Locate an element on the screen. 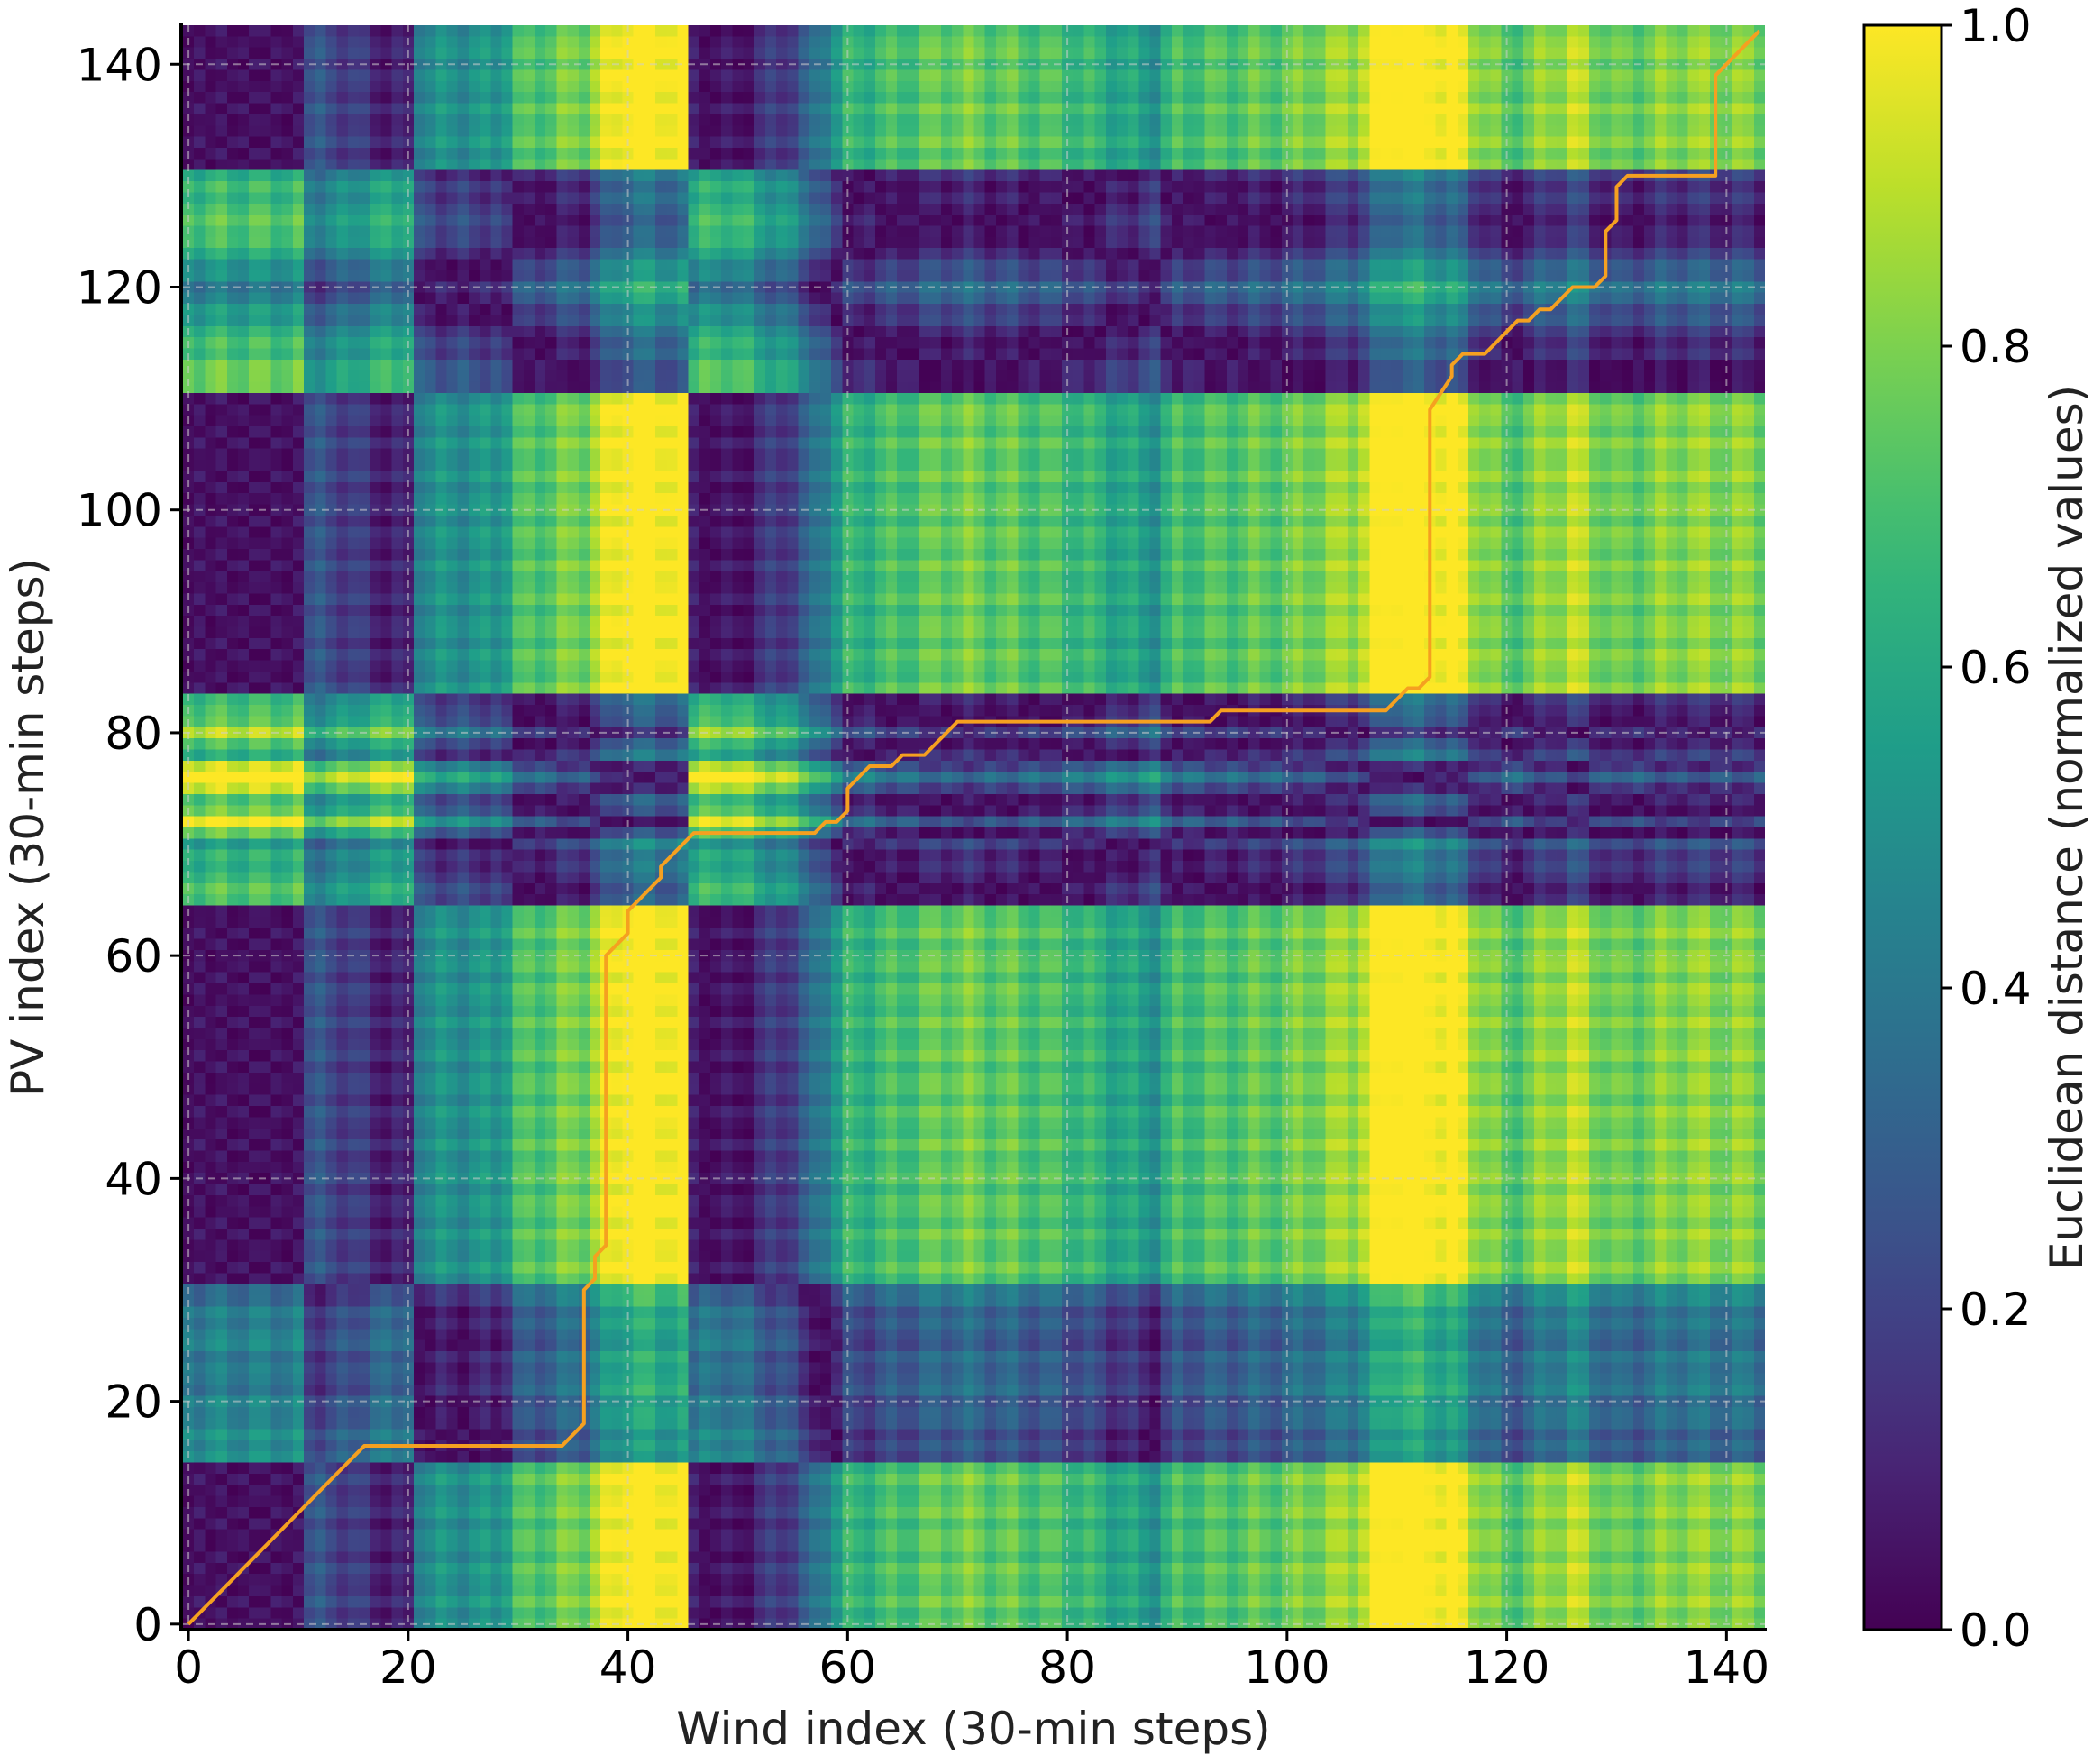  x-tick-label: 80 is located at coordinates (1067, 1667).